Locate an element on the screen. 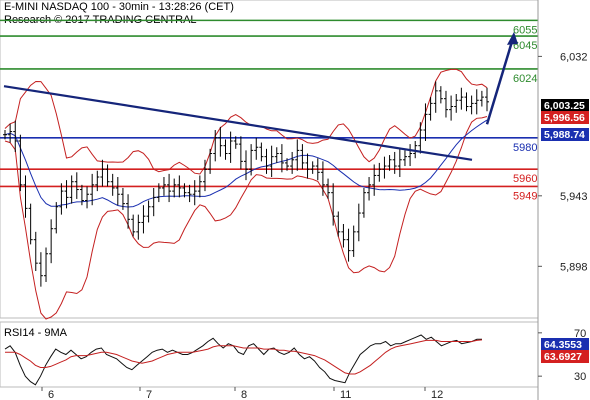 Image resolution: width=590 pixels, height=400 pixels. y-tick-label: 5,898 is located at coordinates (574, 267).